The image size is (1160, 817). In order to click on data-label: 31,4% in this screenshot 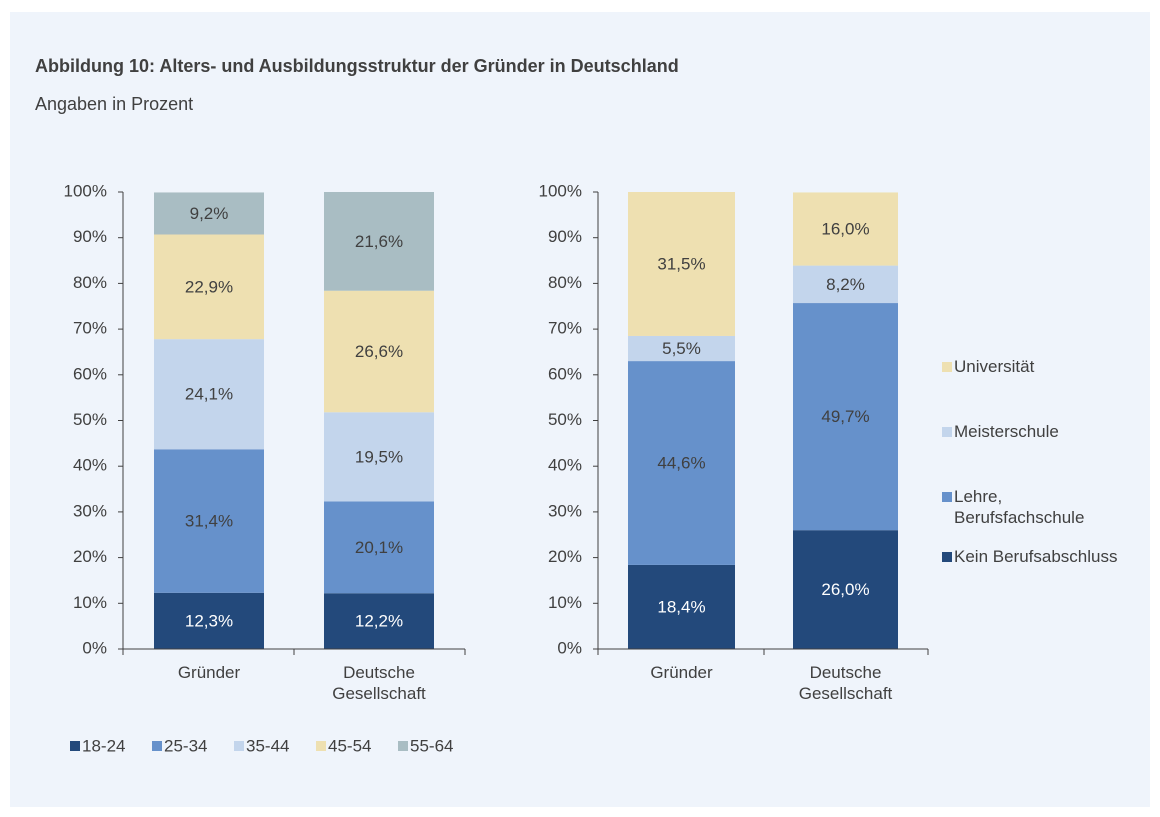, I will do `click(209, 521)`.